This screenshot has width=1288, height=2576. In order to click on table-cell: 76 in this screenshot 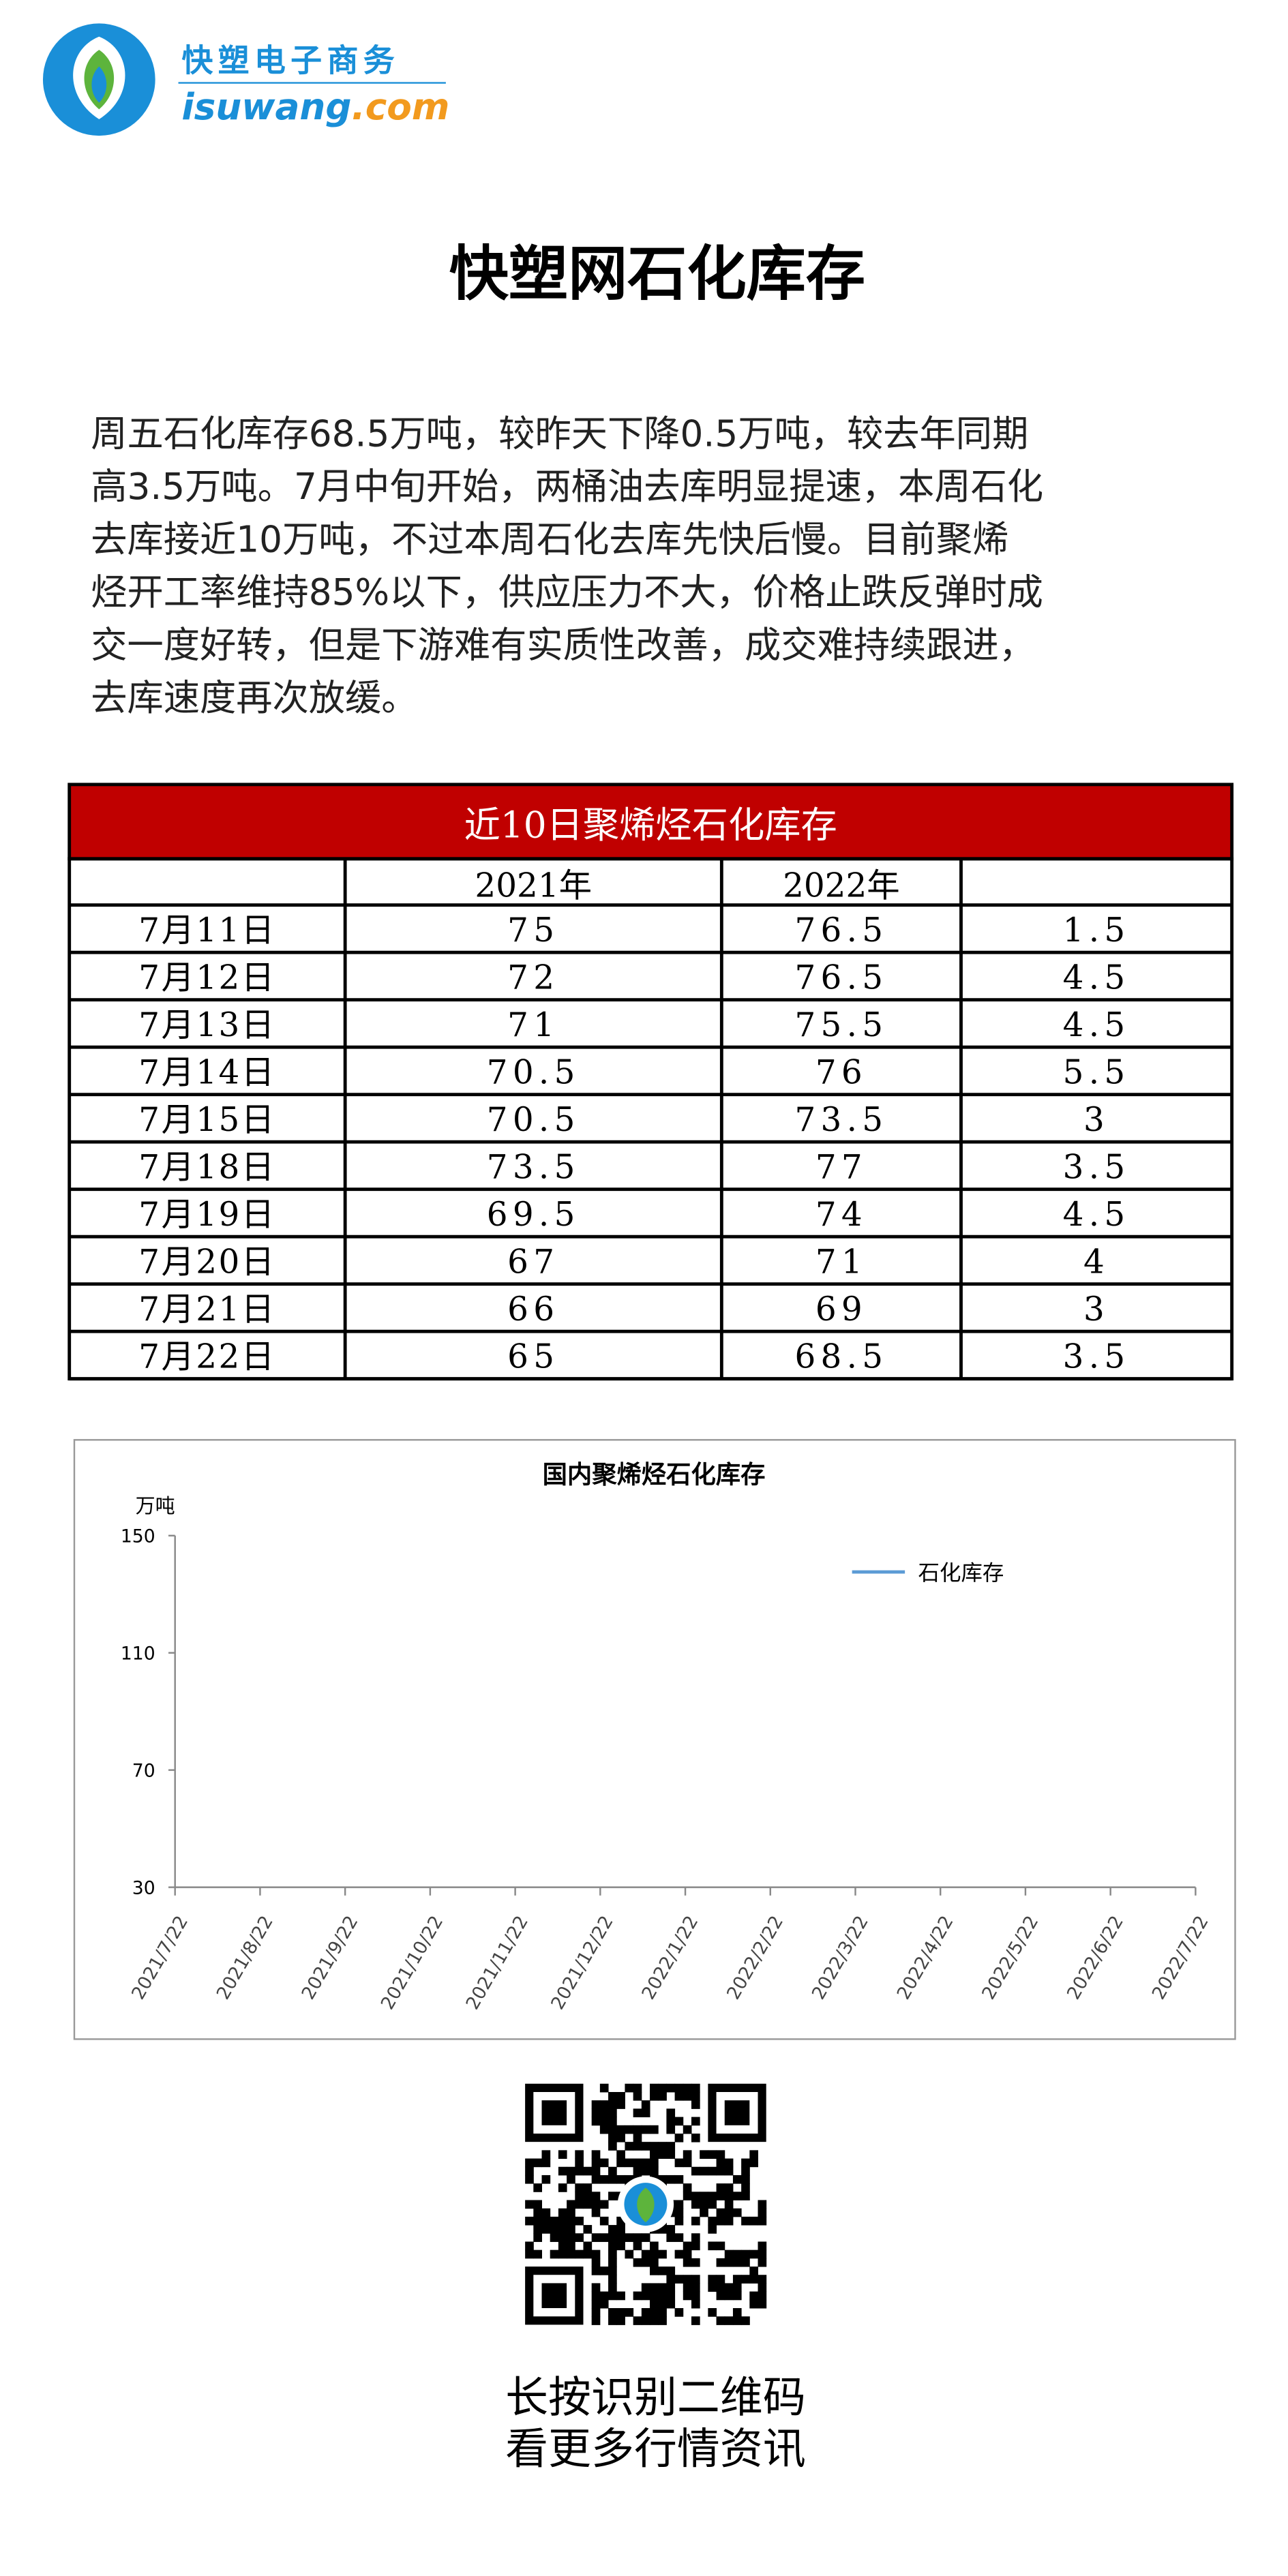, I will do `click(841, 1072)`.